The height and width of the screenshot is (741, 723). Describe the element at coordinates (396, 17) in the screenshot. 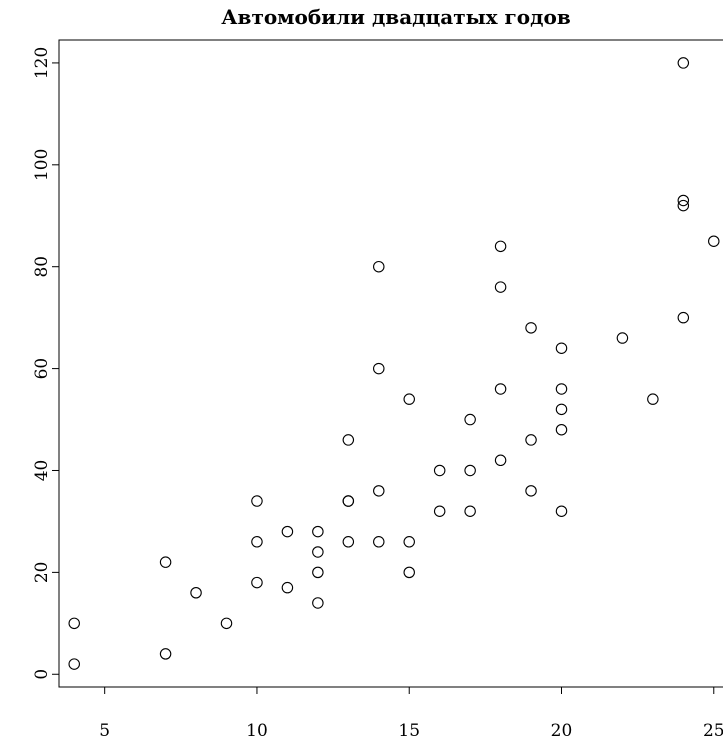

I see `chart-title: Автомобили двадцатых годов` at that location.